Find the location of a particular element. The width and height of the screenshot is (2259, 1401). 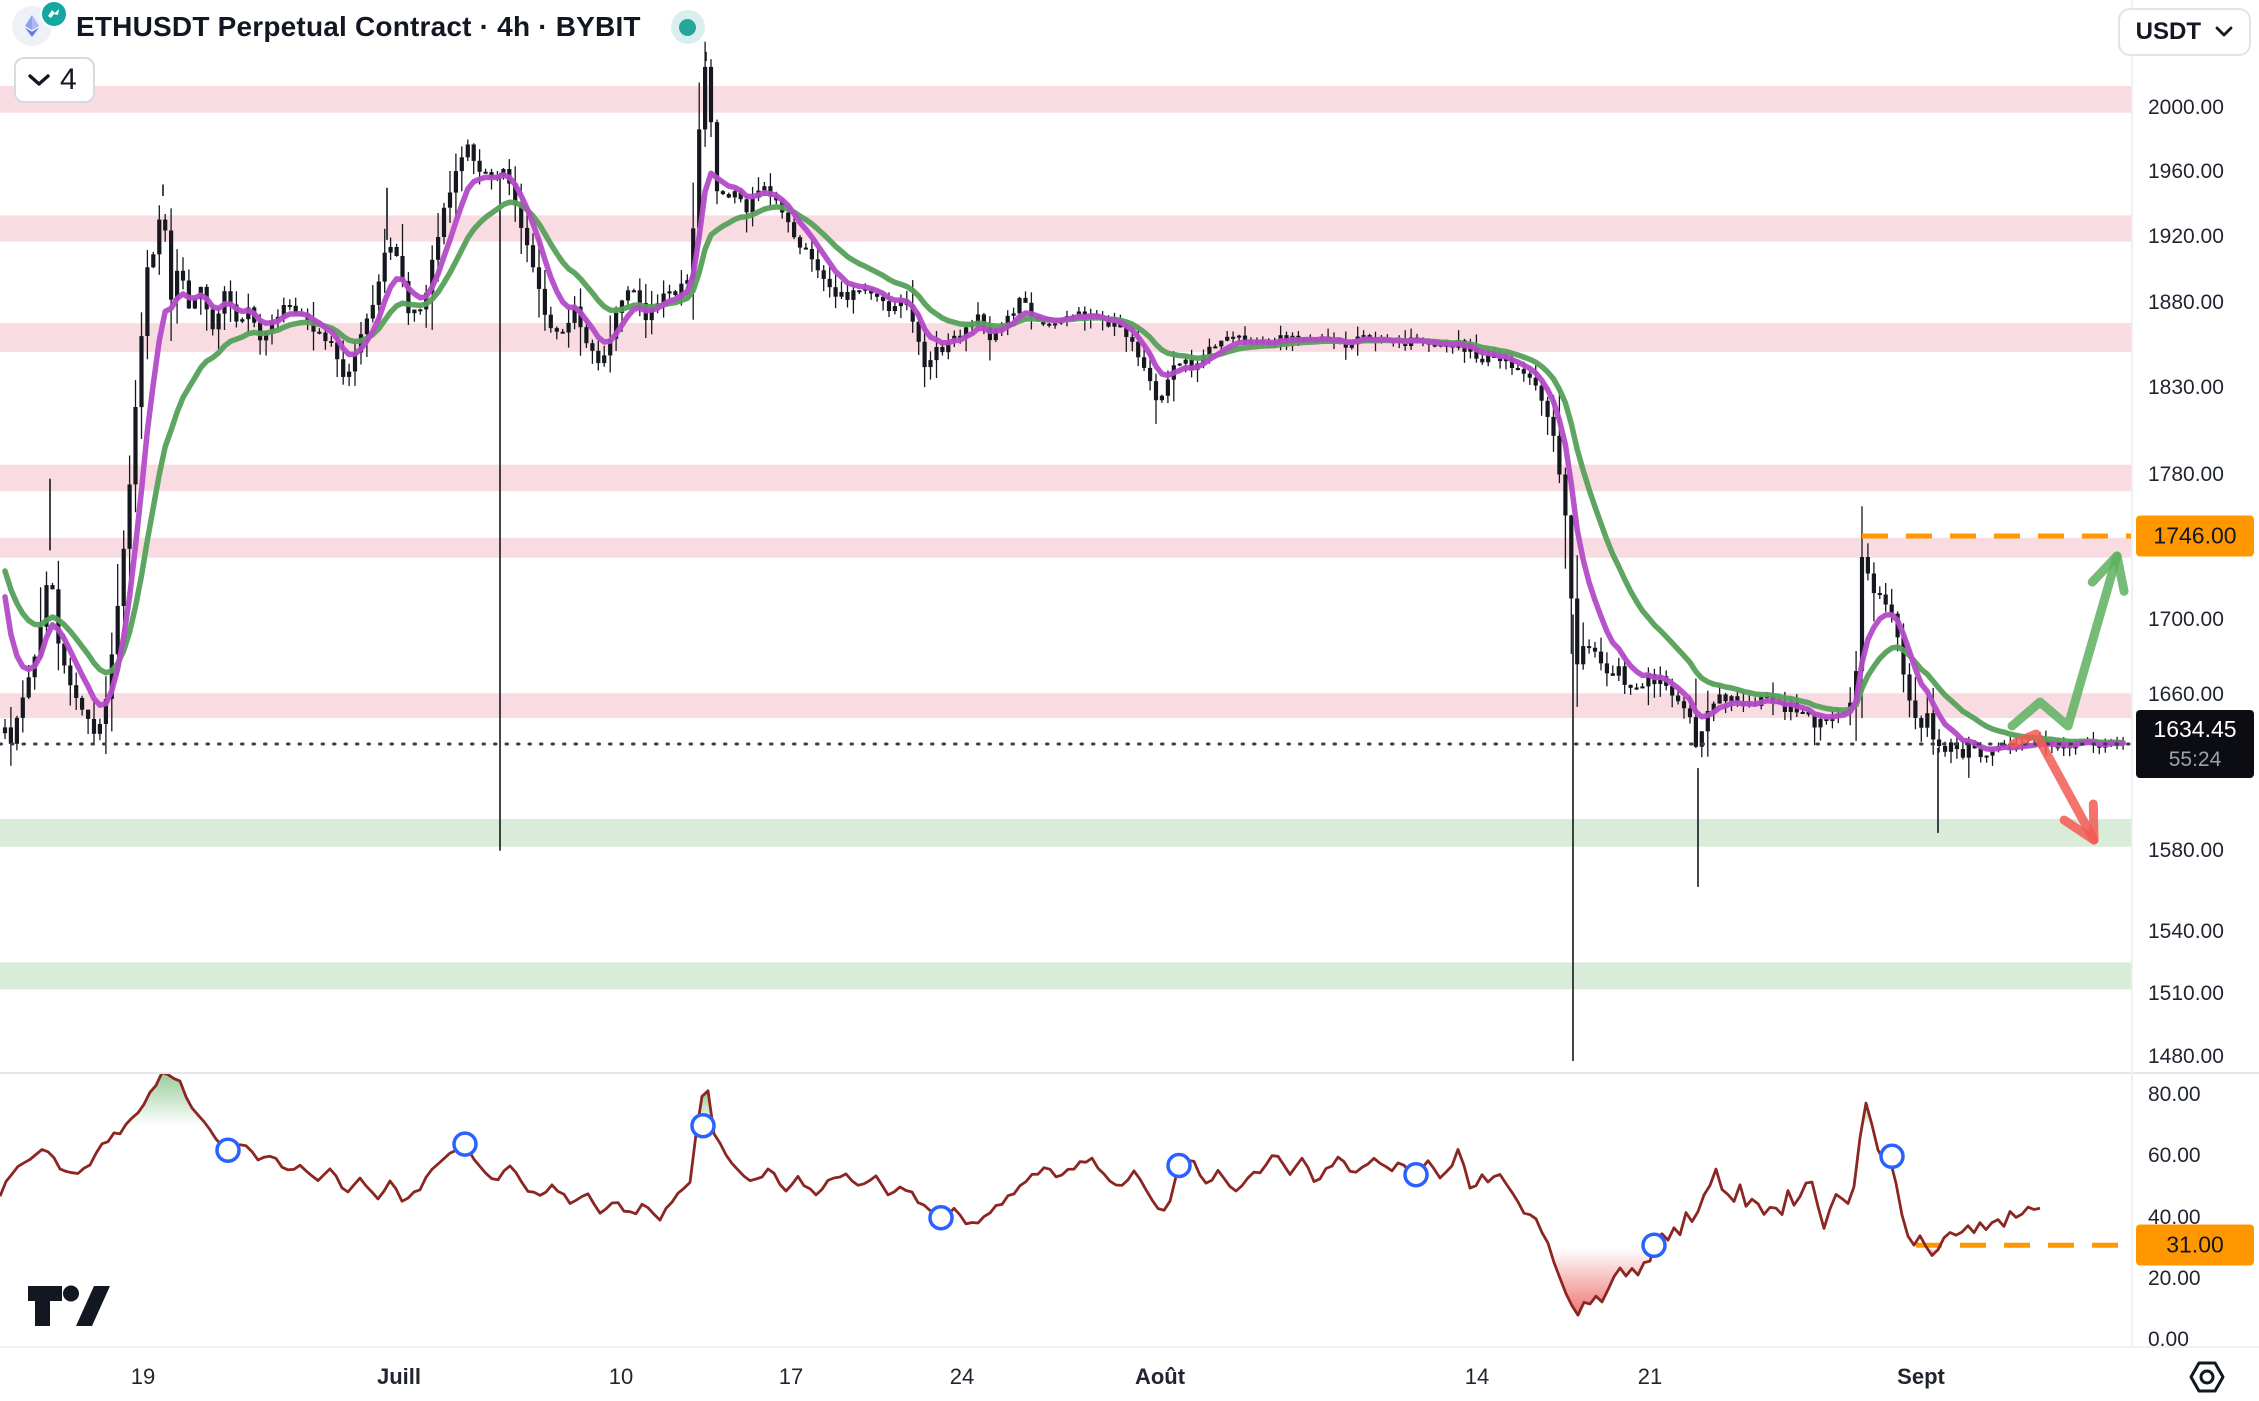

rsi-axis-label: 40.00 is located at coordinates (2174, 1217).